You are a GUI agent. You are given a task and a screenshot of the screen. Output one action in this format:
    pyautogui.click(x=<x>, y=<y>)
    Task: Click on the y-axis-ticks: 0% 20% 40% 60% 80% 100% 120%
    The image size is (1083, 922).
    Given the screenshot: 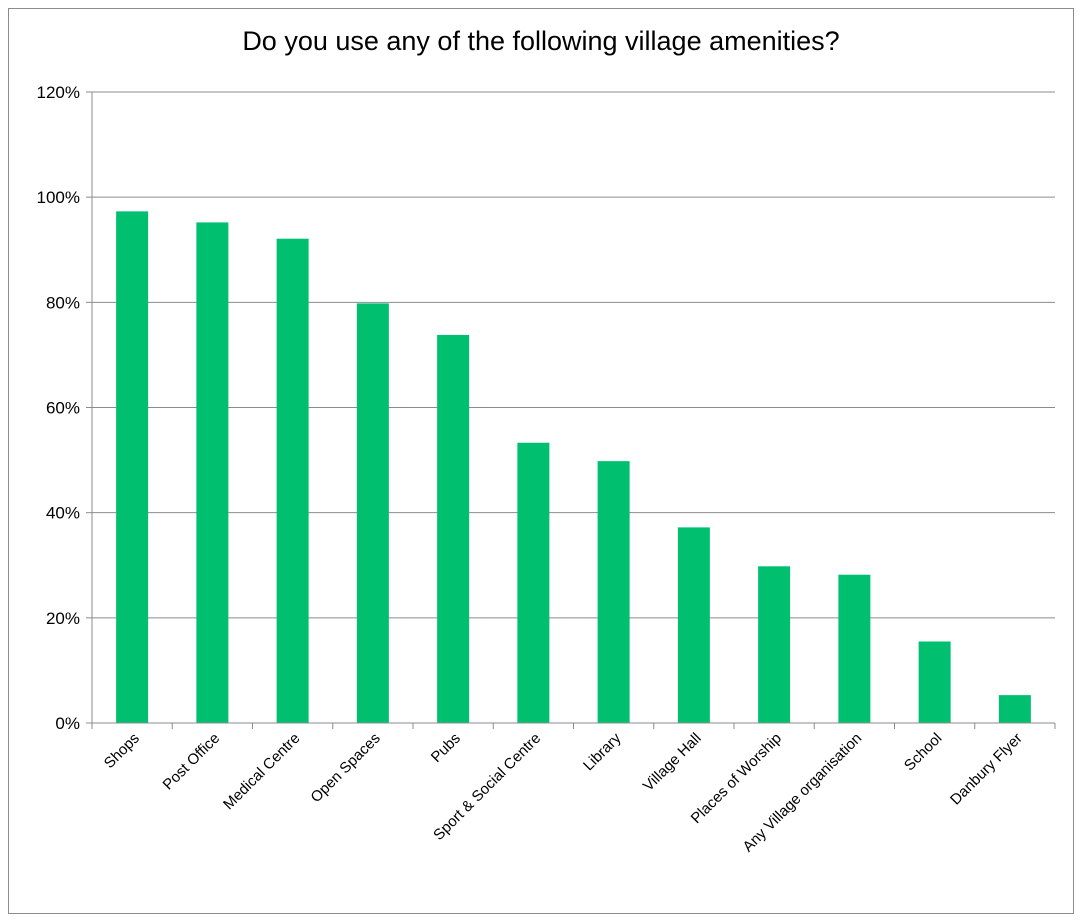 What is the action you would take?
    pyautogui.click(x=64, y=408)
    